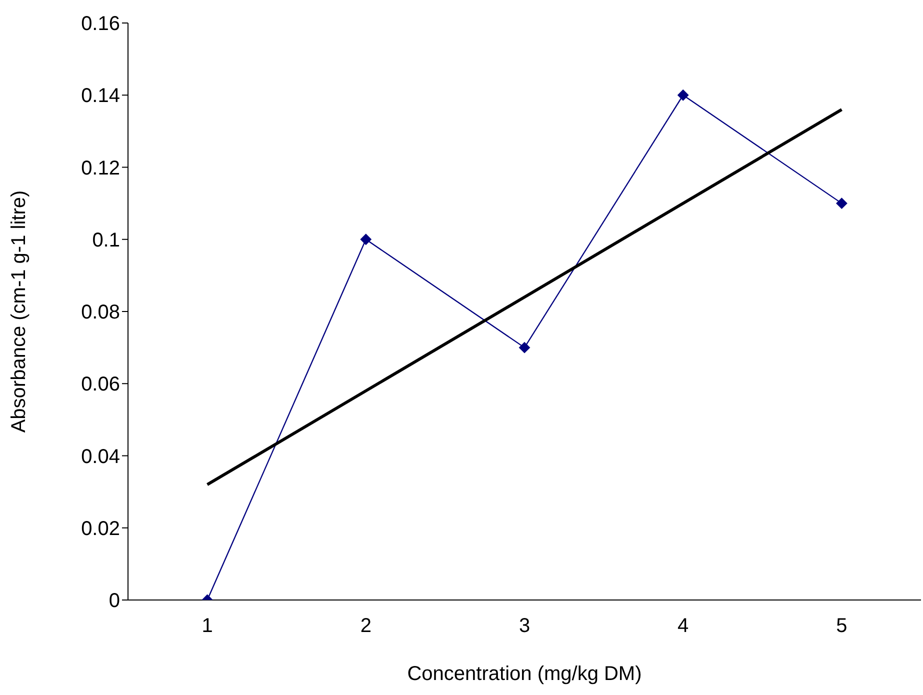 The width and height of the screenshot is (923, 695). I want to click on y-tick-label: 0.1, so click(106, 240).